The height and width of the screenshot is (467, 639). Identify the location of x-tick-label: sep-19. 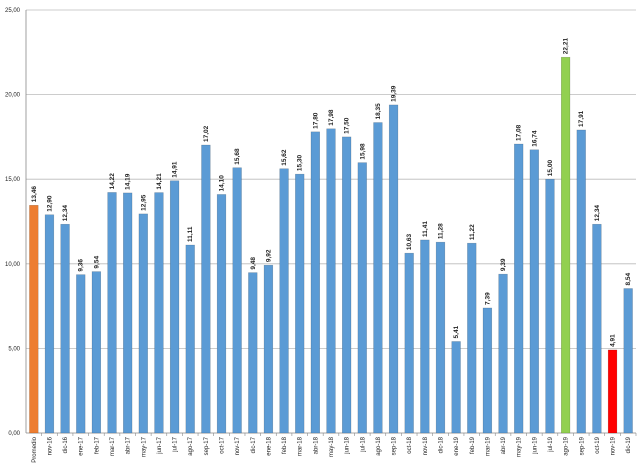
(582, 445).